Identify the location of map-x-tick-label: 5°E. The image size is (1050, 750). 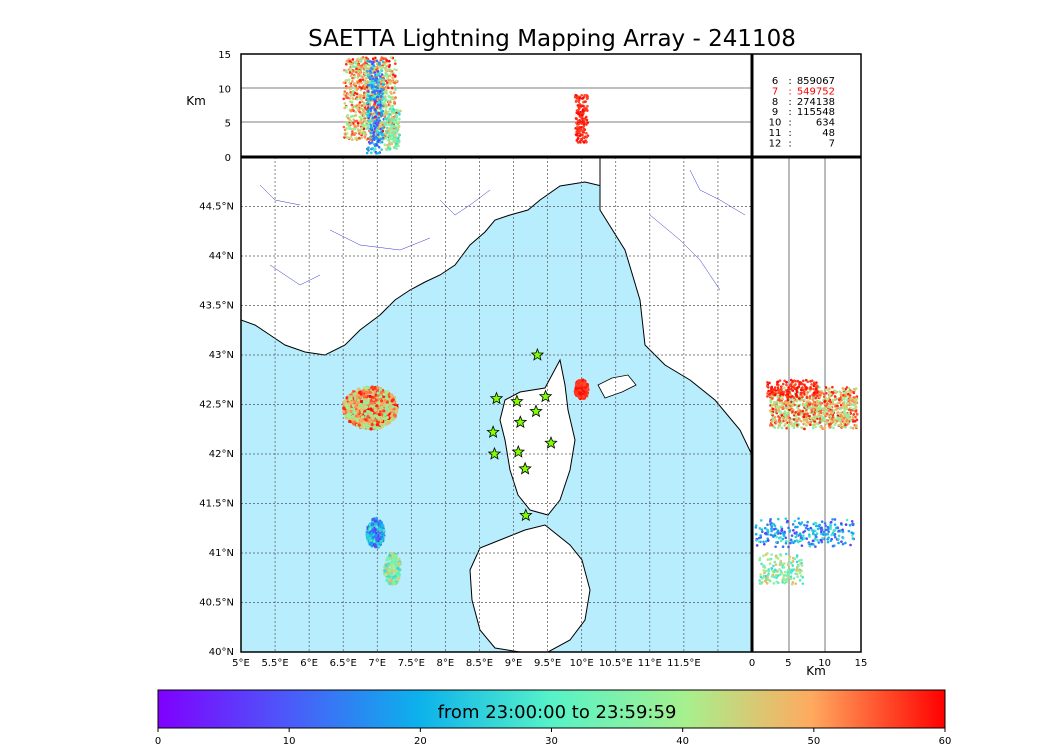
(241, 663).